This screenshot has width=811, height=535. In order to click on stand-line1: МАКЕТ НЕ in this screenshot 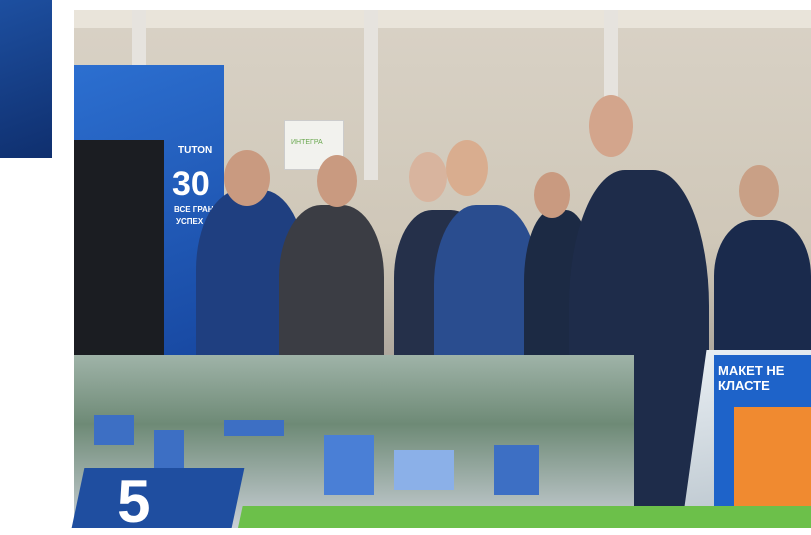, I will do `click(751, 370)`.